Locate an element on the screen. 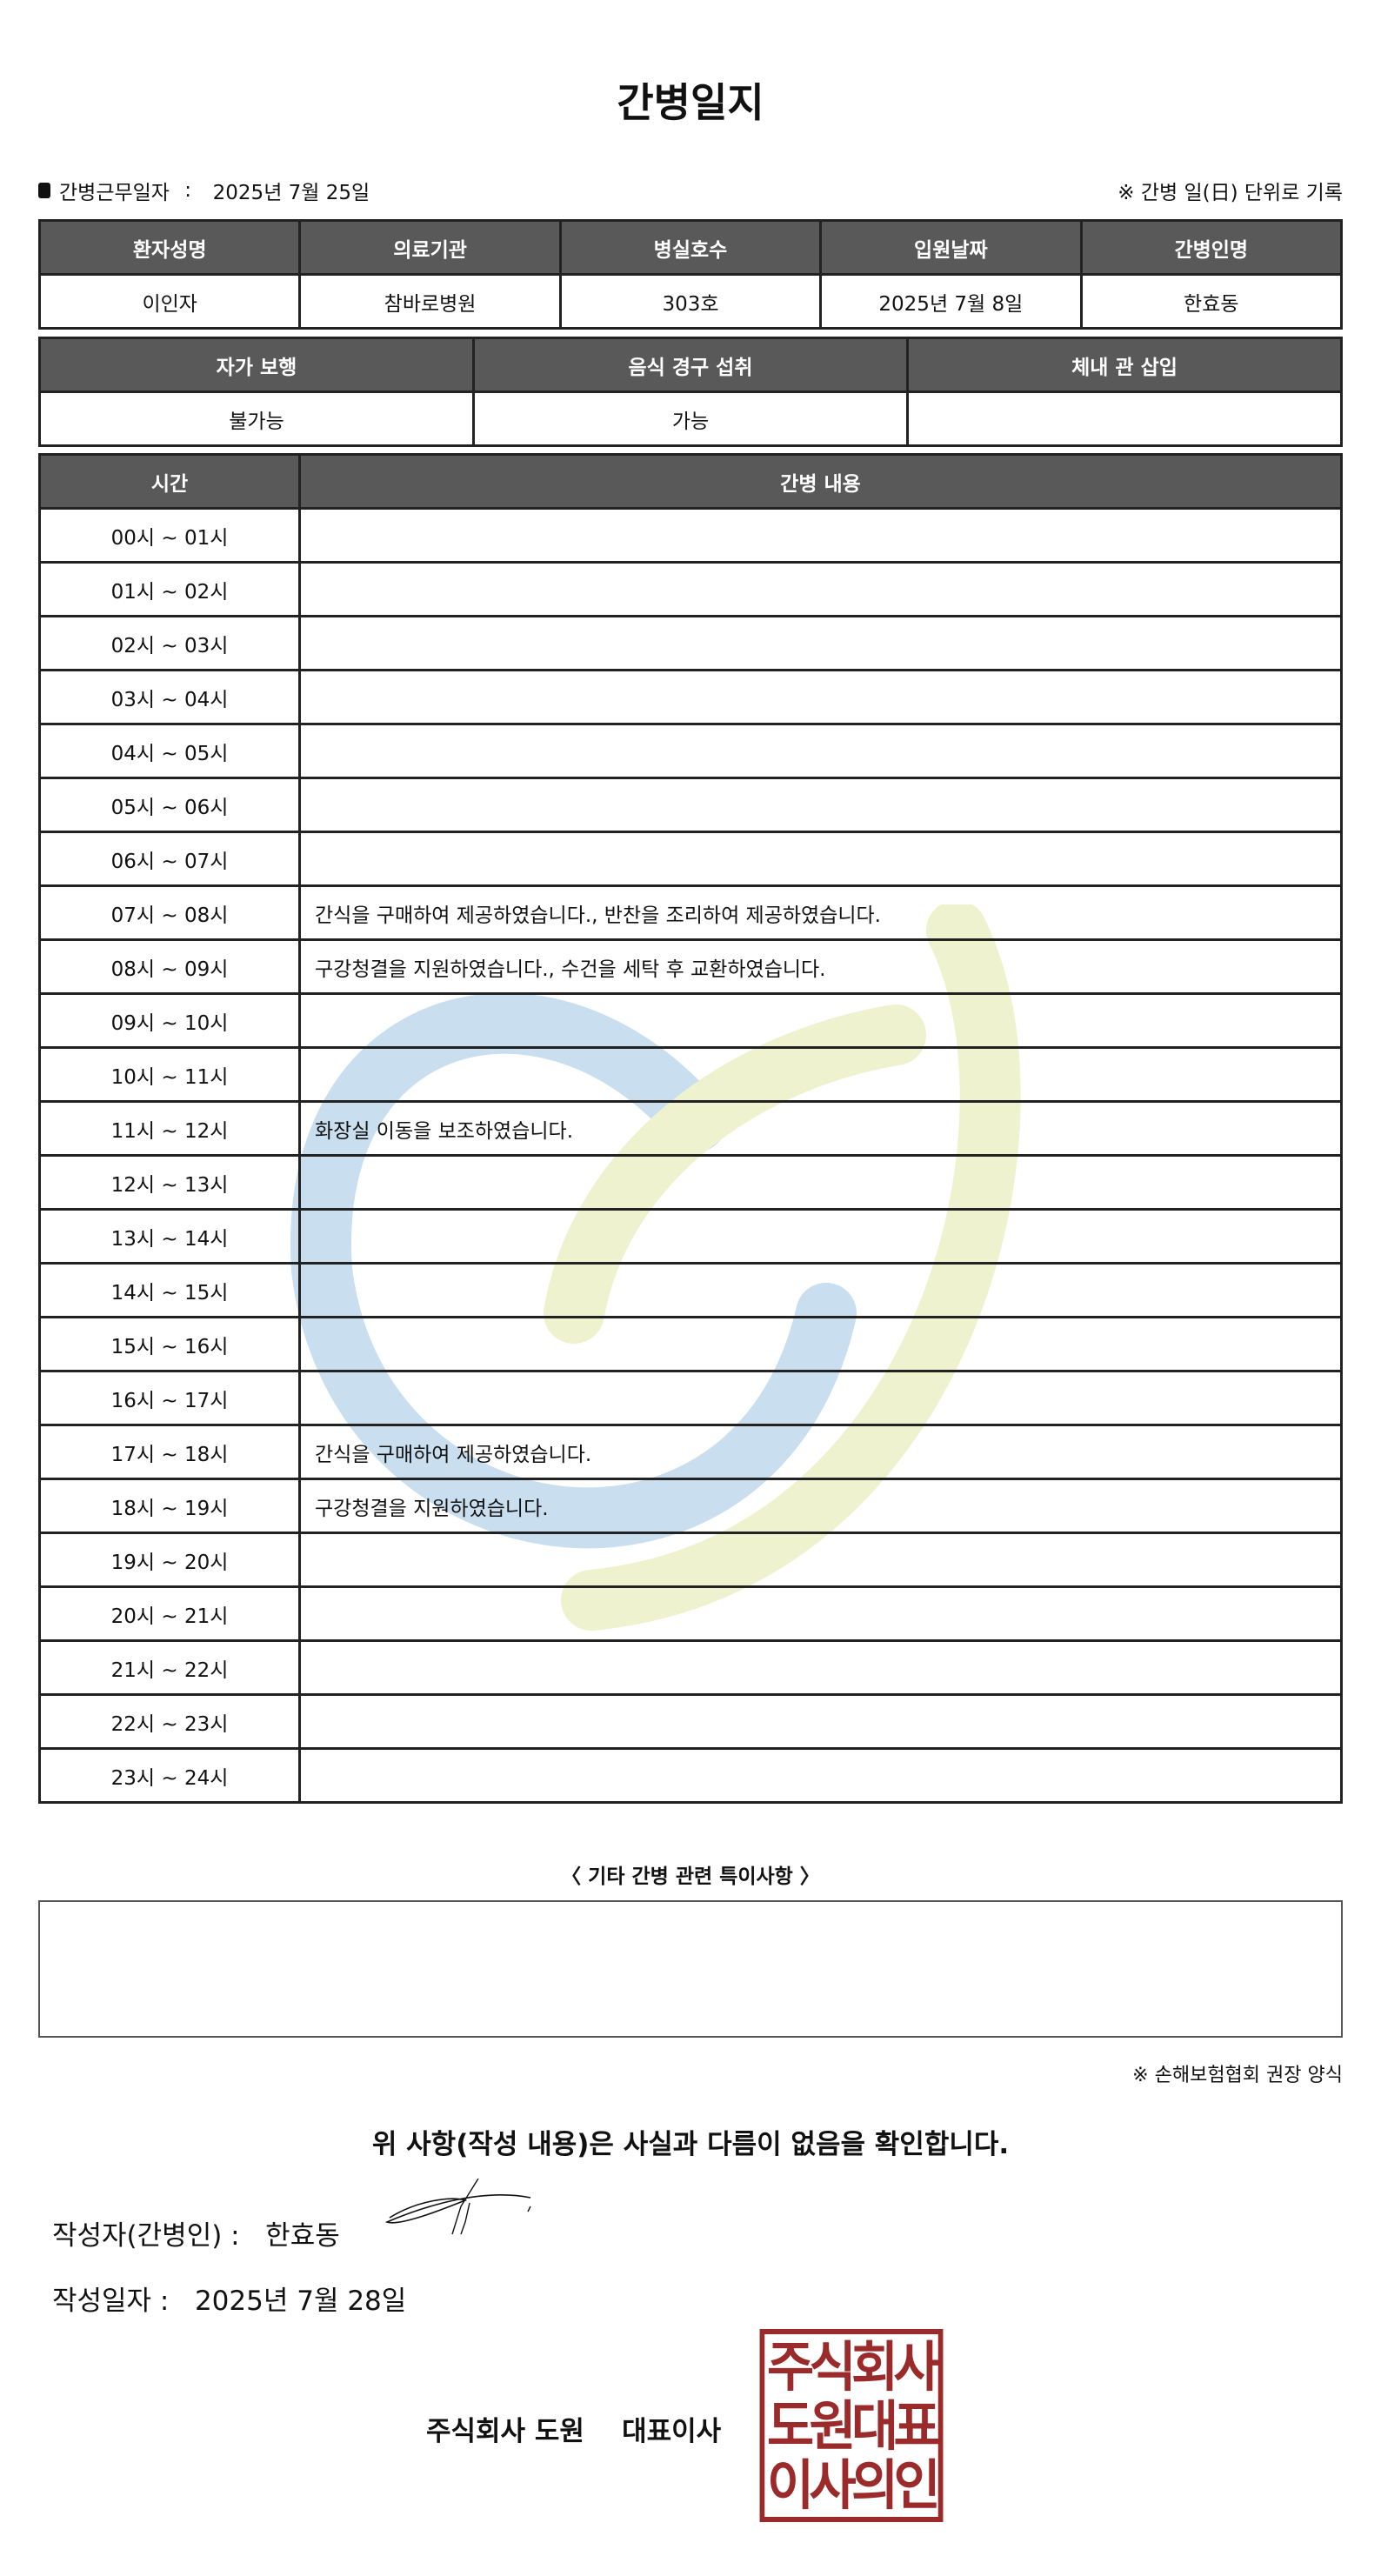  log-row: 09시 ~ 10시 is located at coordinates (690, 1020).